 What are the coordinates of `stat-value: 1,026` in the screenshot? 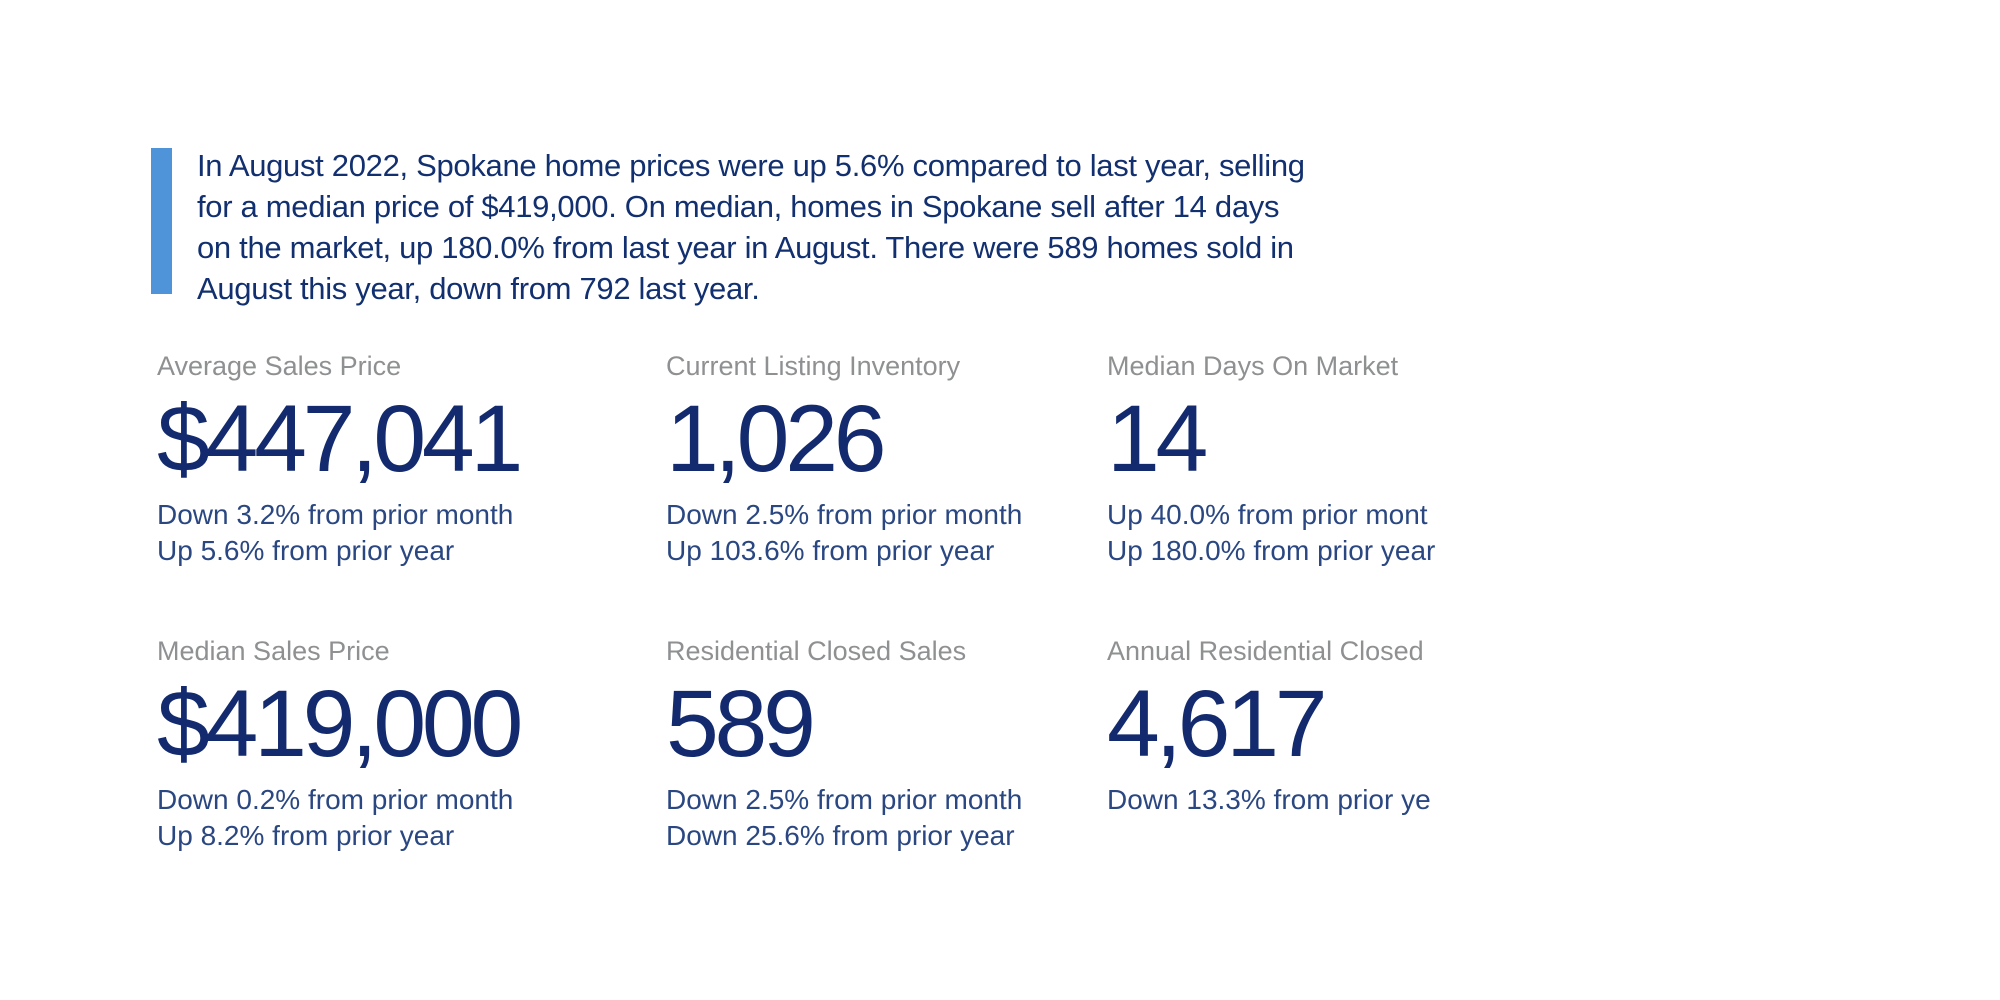 It's located at (776, 439).